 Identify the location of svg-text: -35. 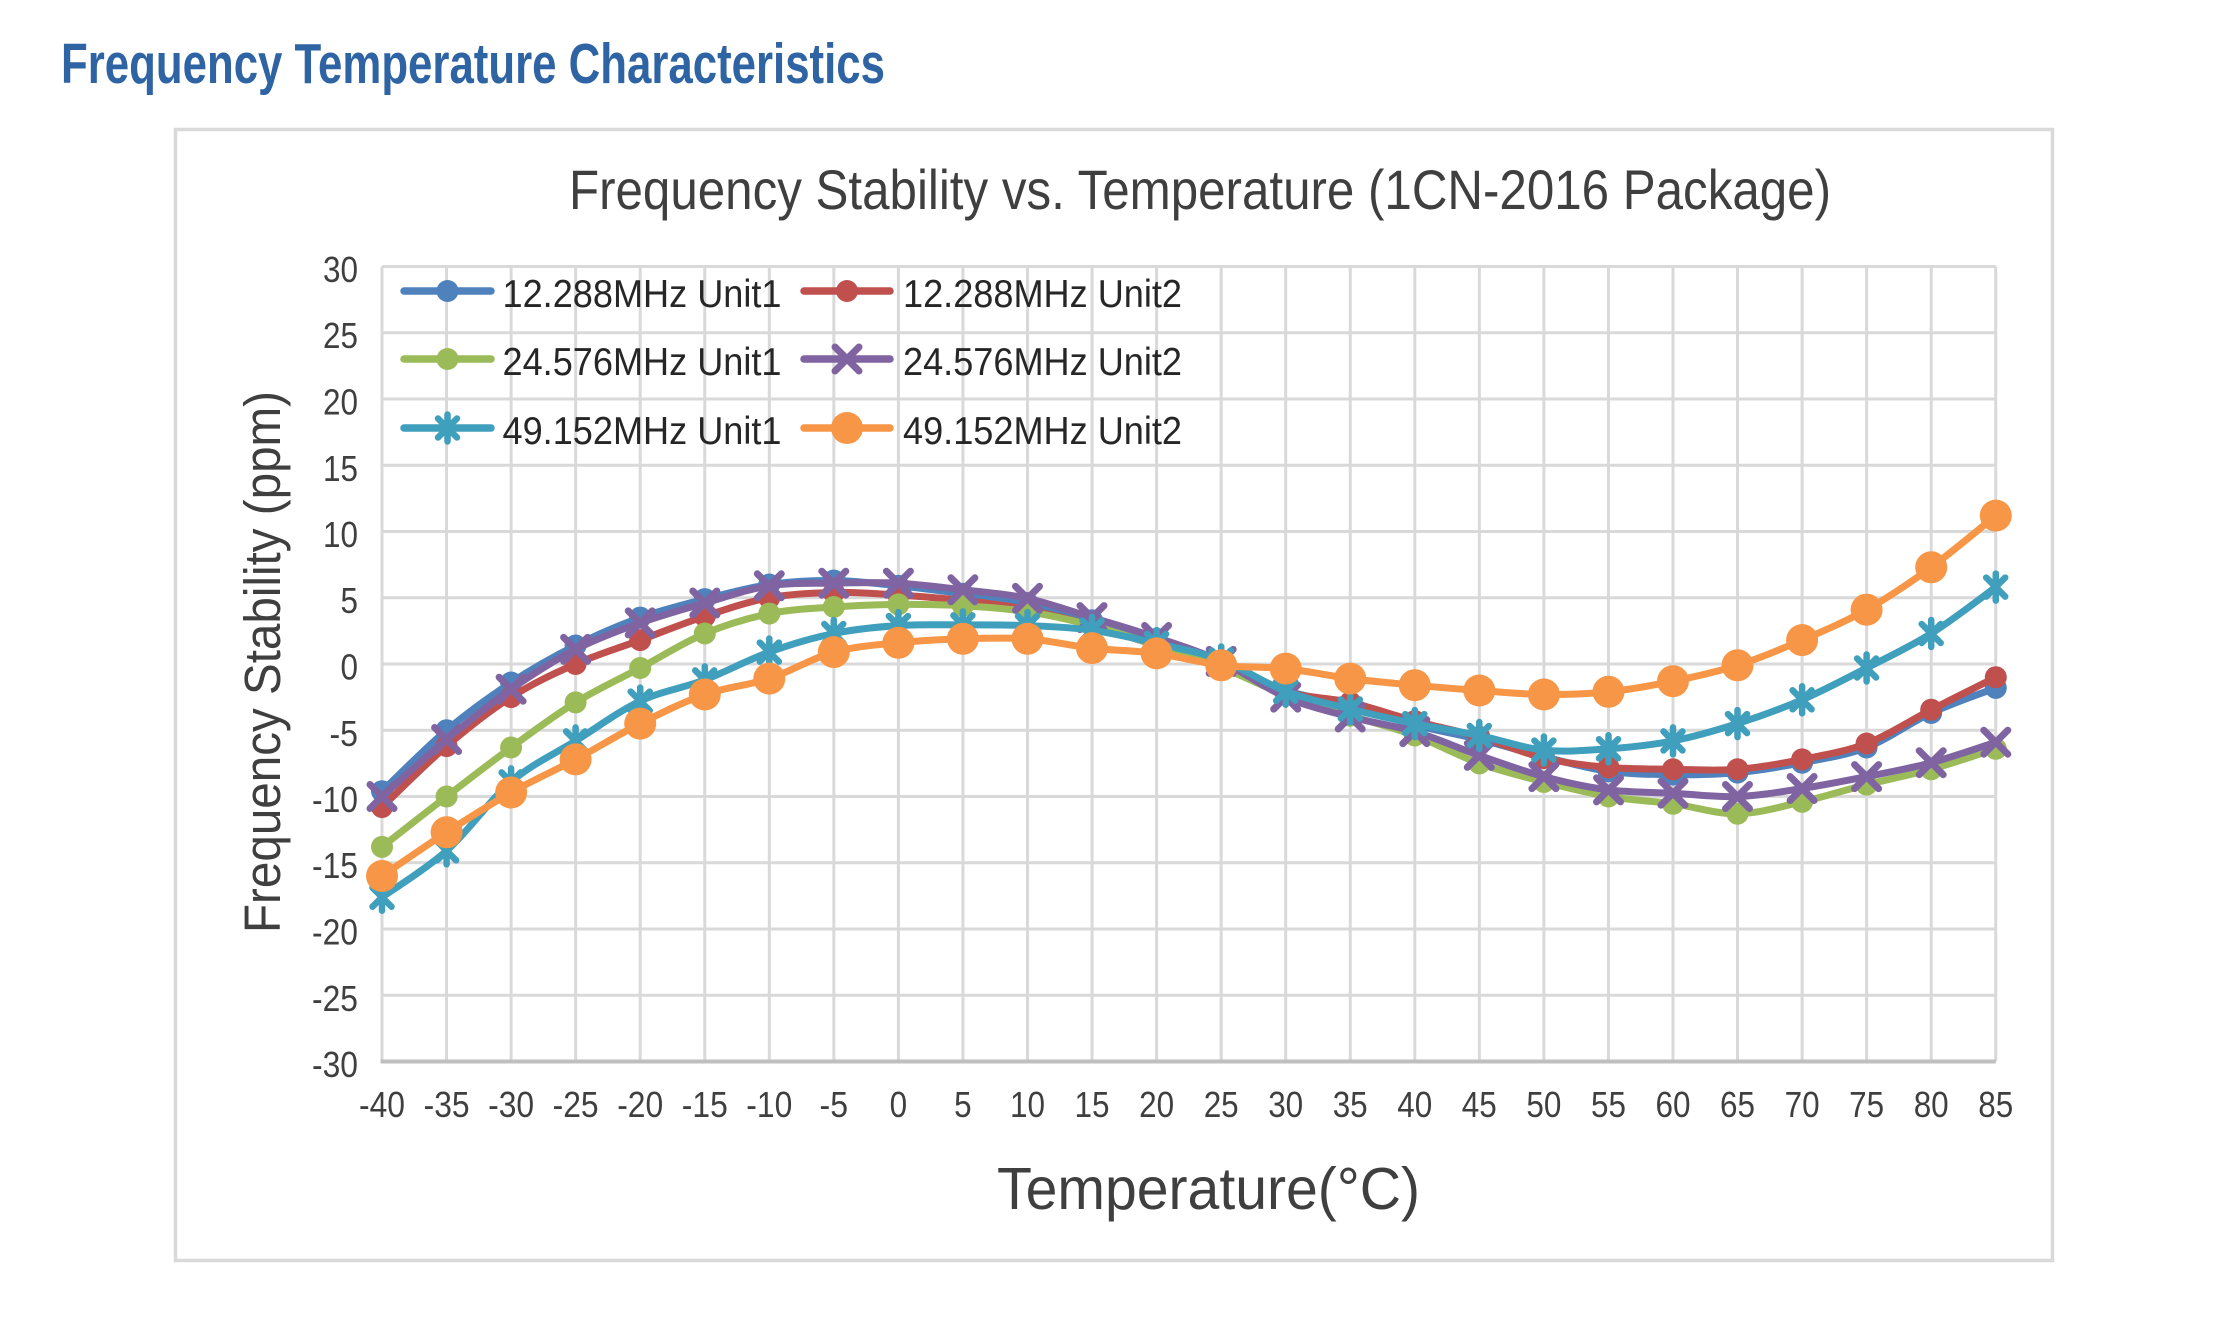
(447, 1104).